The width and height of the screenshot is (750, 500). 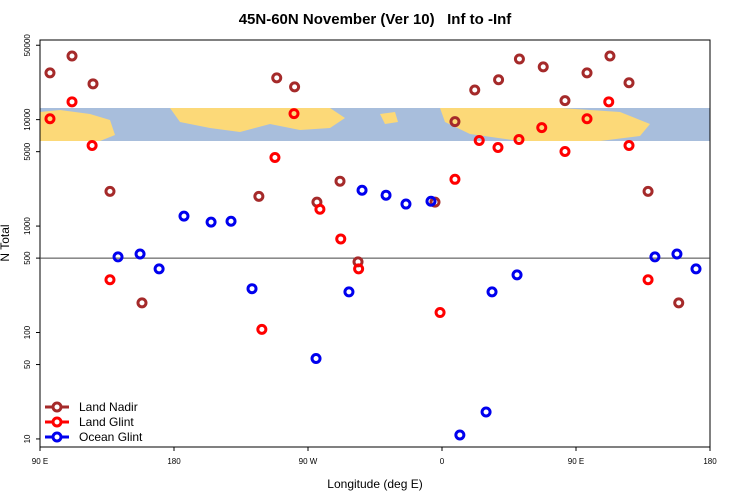 I want to click on x-tick-label: 0, so click(x=442, y=461).